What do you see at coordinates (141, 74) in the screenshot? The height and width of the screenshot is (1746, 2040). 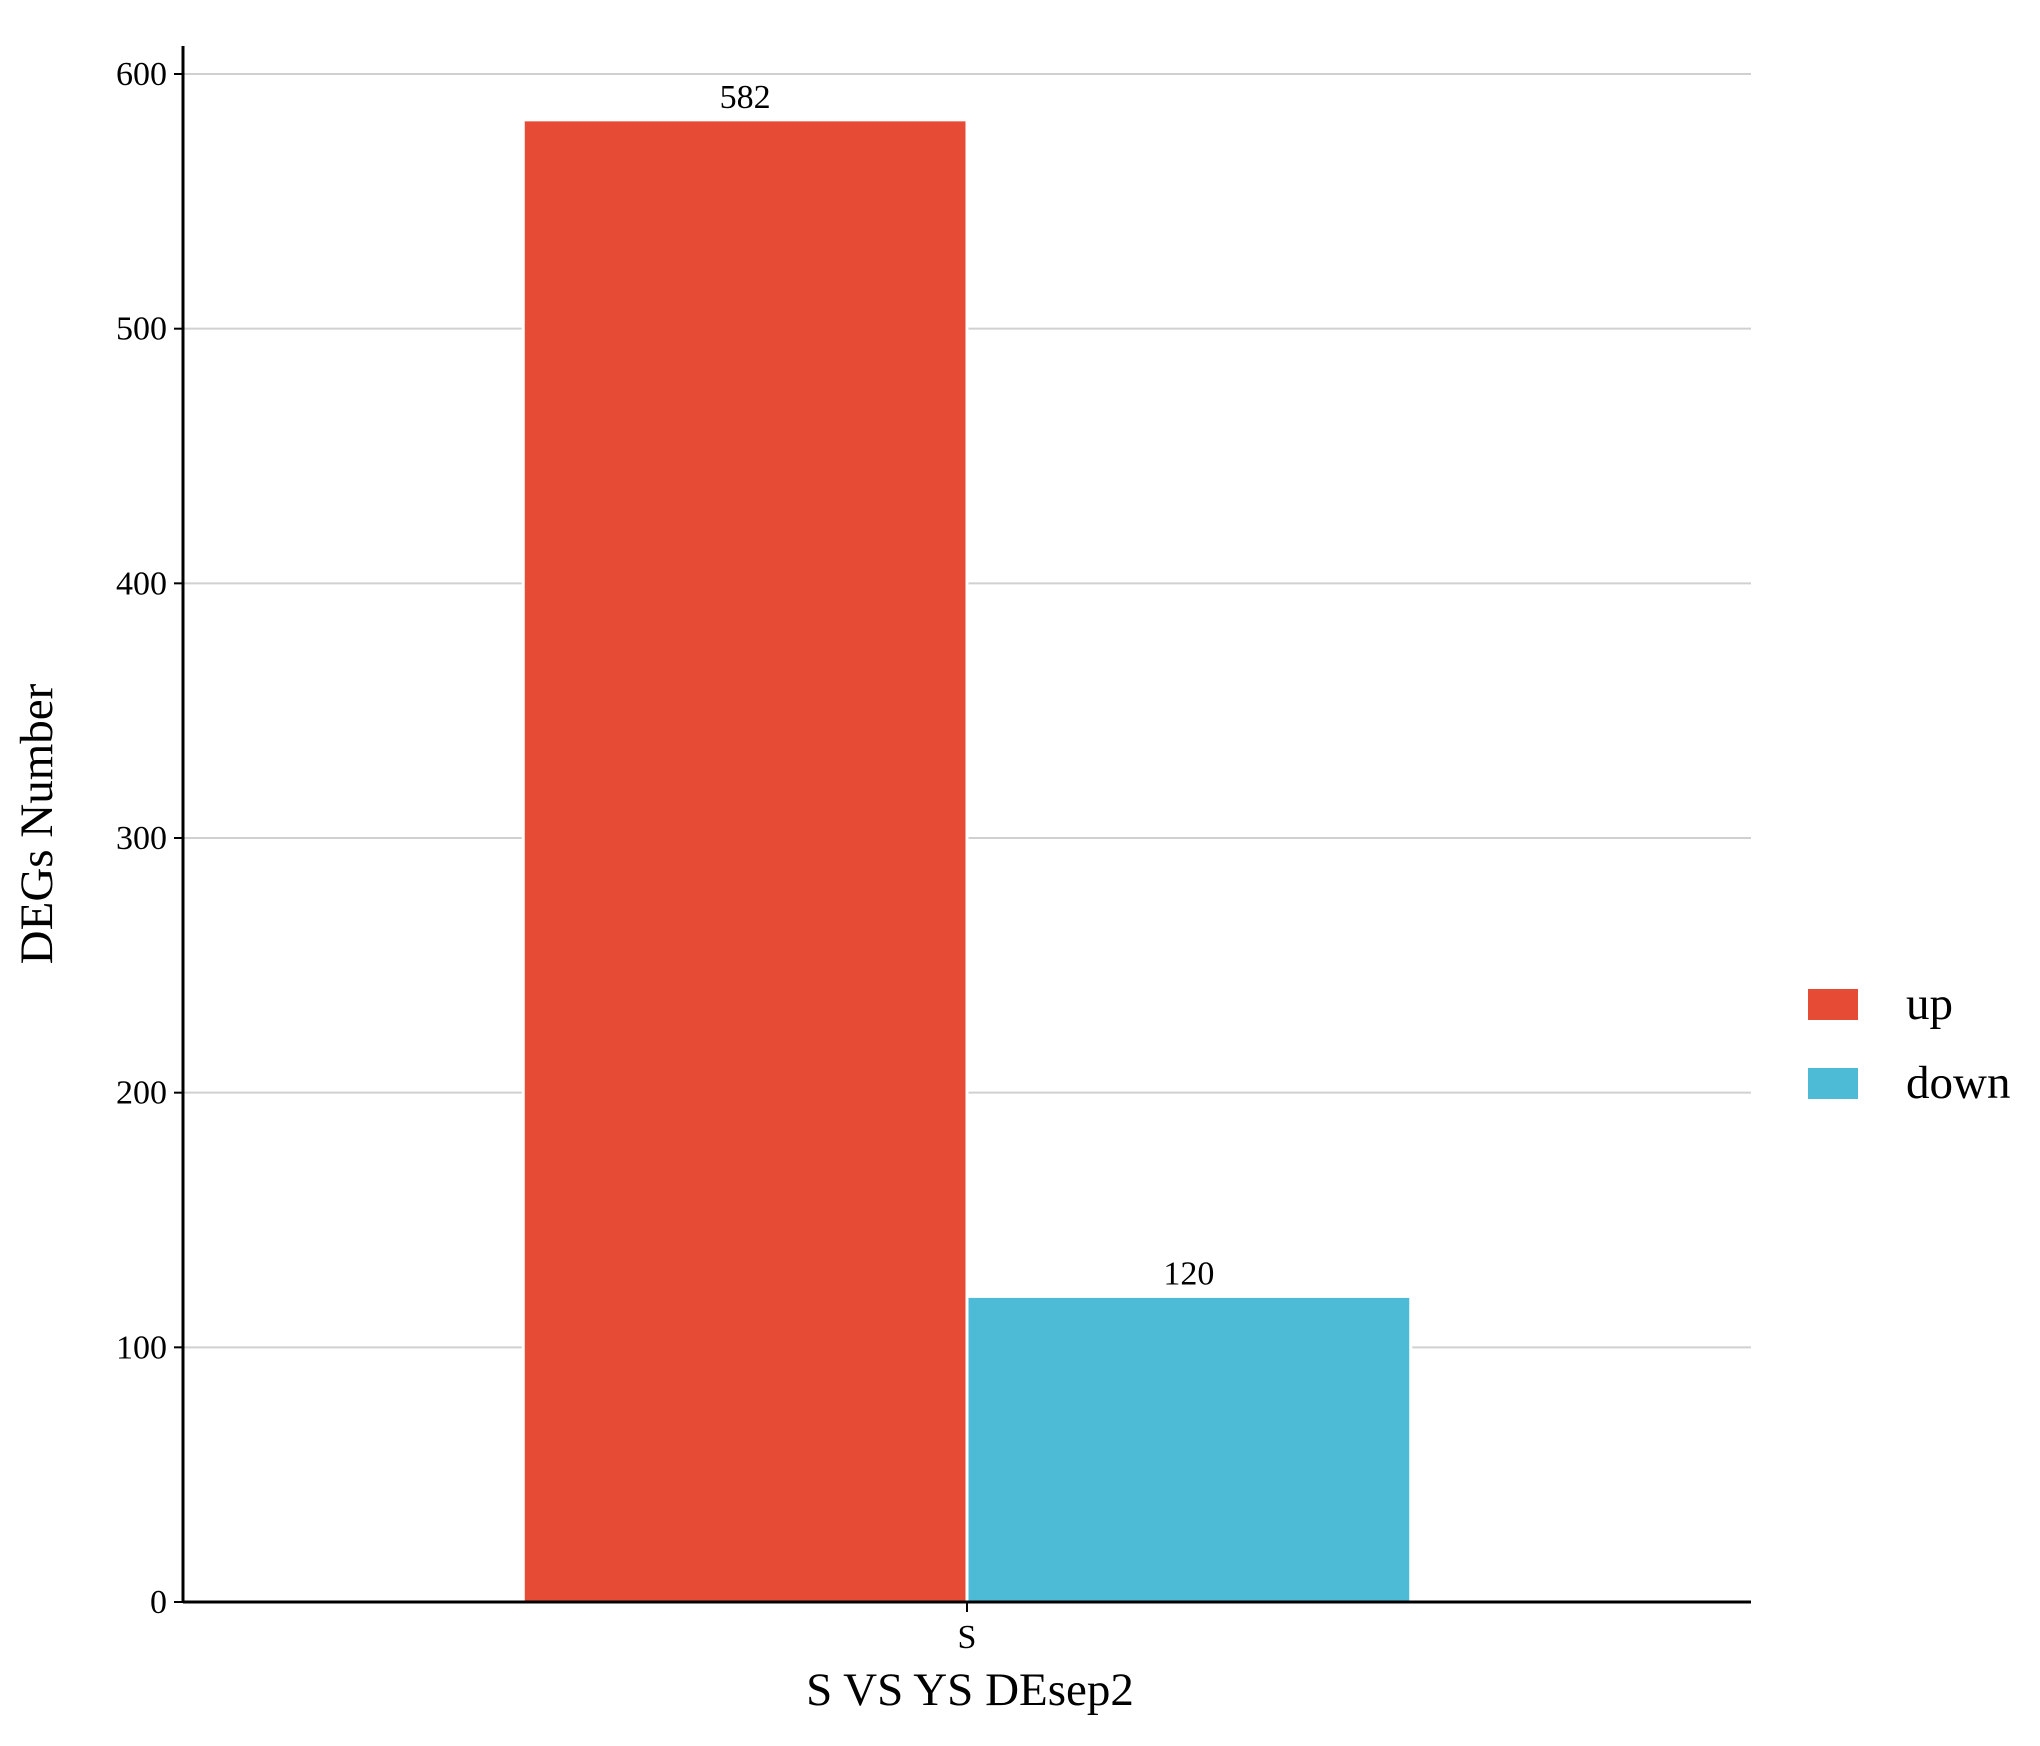 I see `y-tick-label: 600` at bounding box center [141, 74].